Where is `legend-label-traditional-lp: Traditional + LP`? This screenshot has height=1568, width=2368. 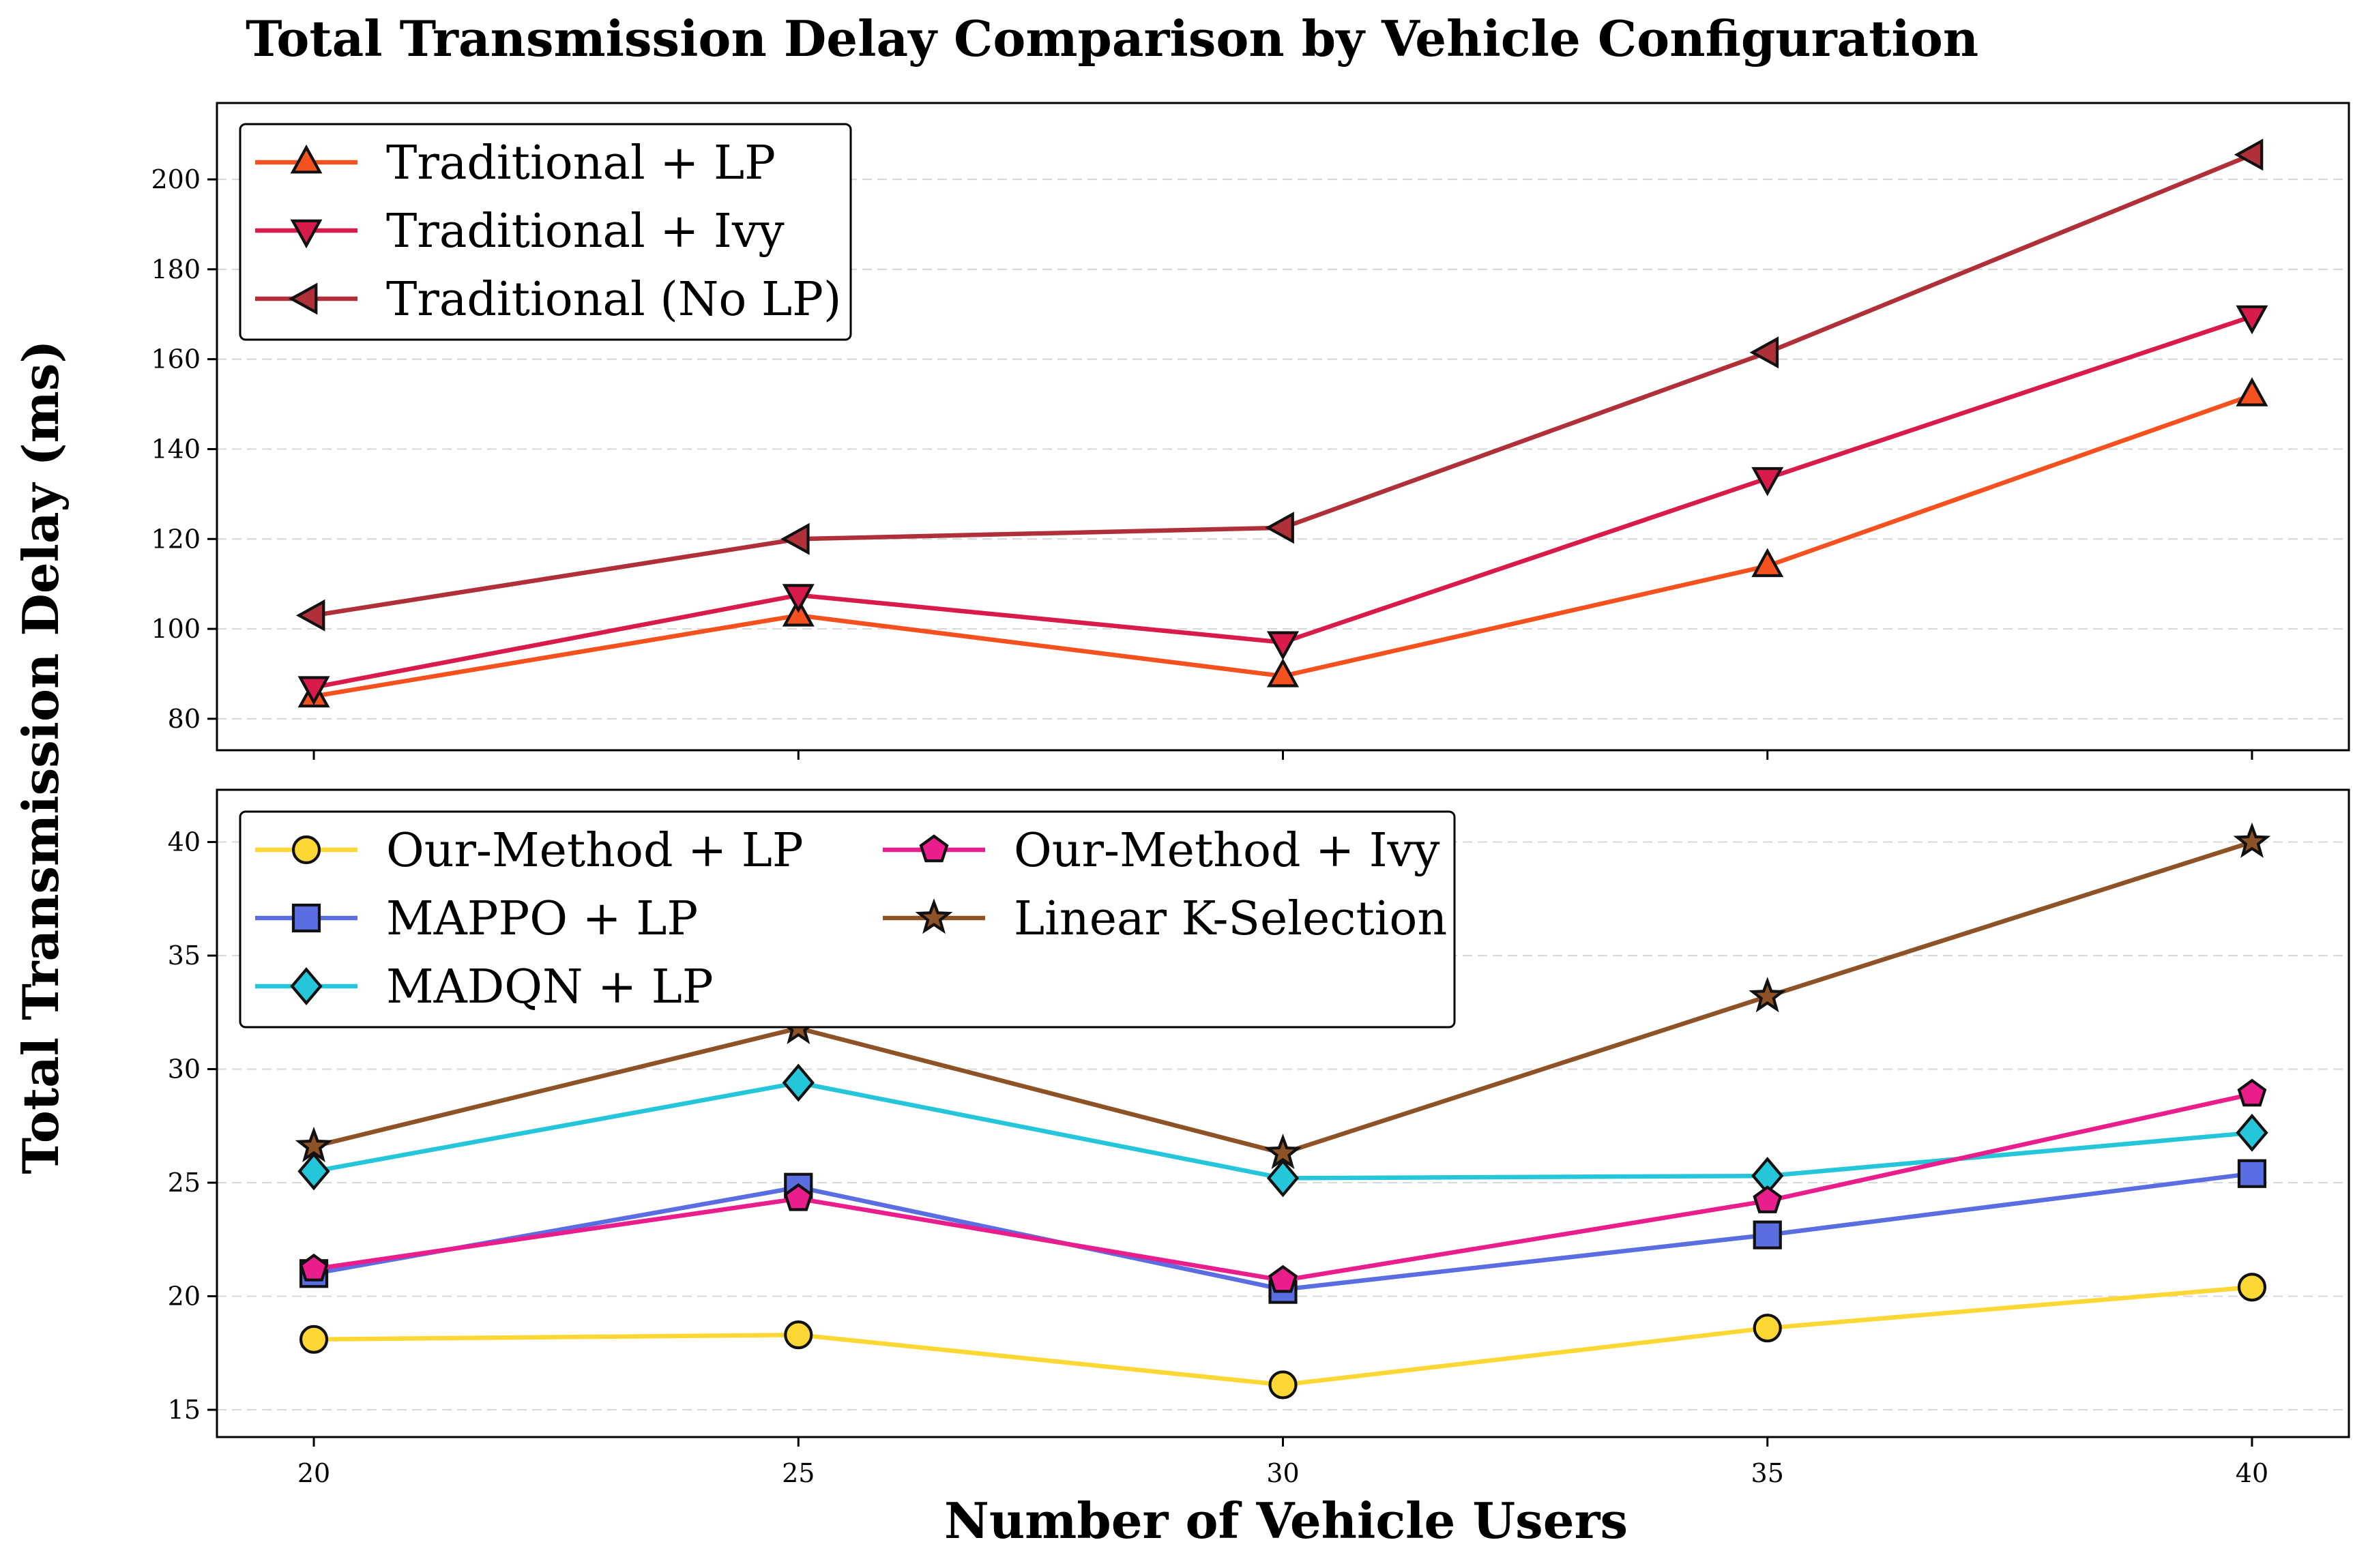 legend-label-traditional-lp: Traditional + LP is located at coordinates (581, 163).